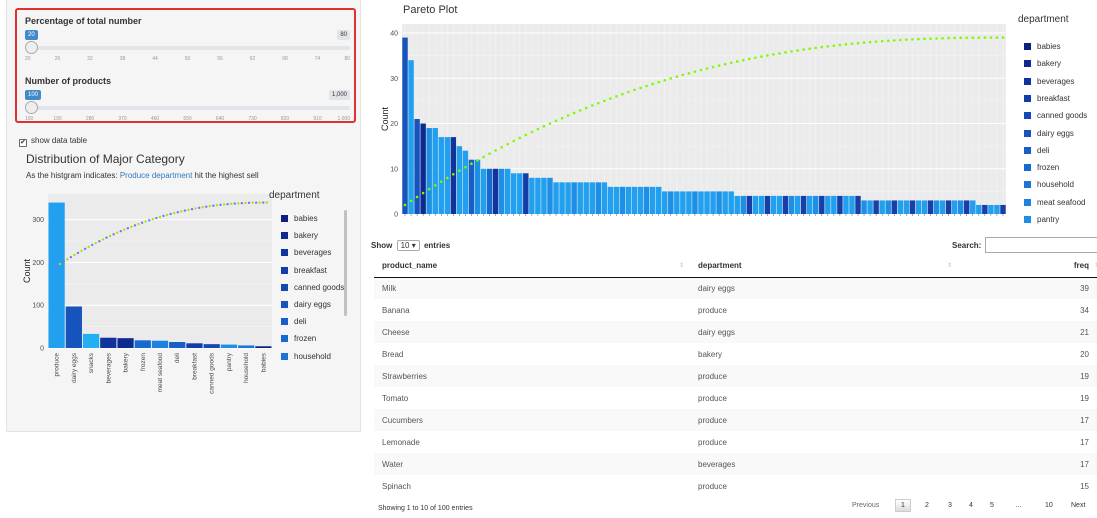 The height and width of the screenshot is (518, 1097). What do you see at coordinates (866, 505) in the screenshot?
I see `pagination-previous-button: Previous` at bounding box center [866, 505].